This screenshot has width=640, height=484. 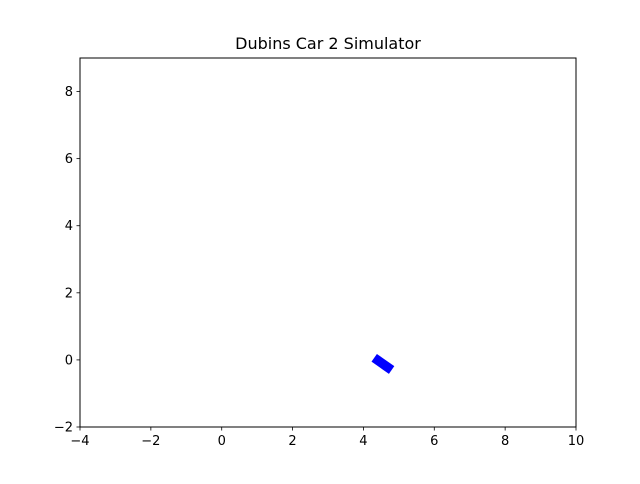 What do you see at coordinates (79, 441) in the screenshot?
I see `x-tick-label: −4` at bounding box center [79, 441].